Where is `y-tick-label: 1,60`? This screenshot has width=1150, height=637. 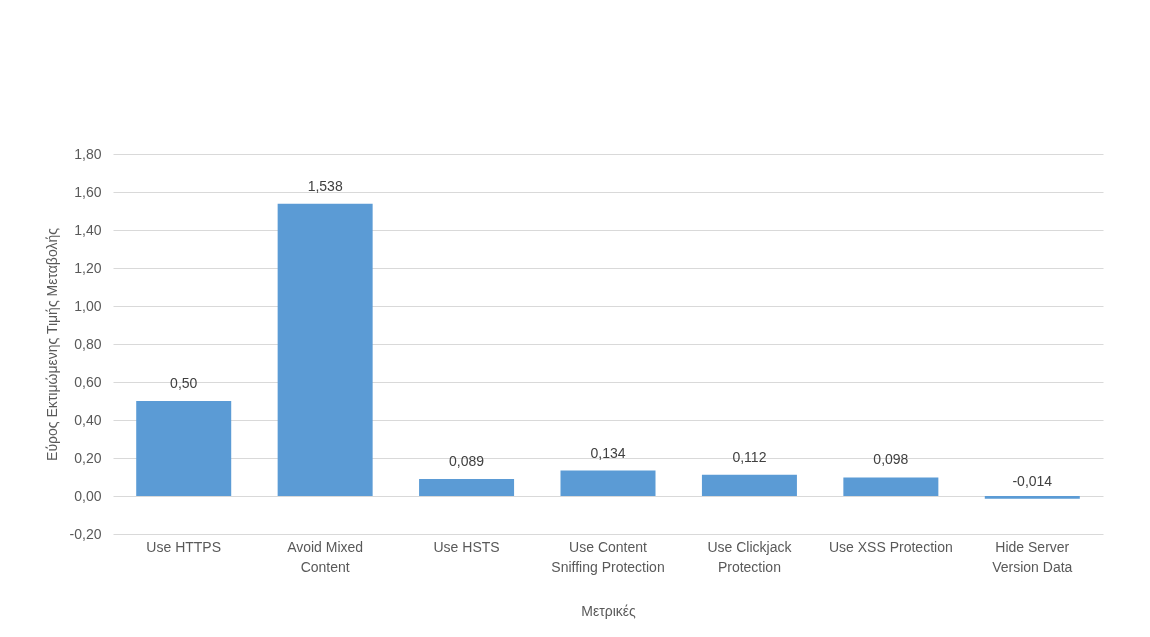 y-tick-label: 1,60 is located at coordinates (88, 191).